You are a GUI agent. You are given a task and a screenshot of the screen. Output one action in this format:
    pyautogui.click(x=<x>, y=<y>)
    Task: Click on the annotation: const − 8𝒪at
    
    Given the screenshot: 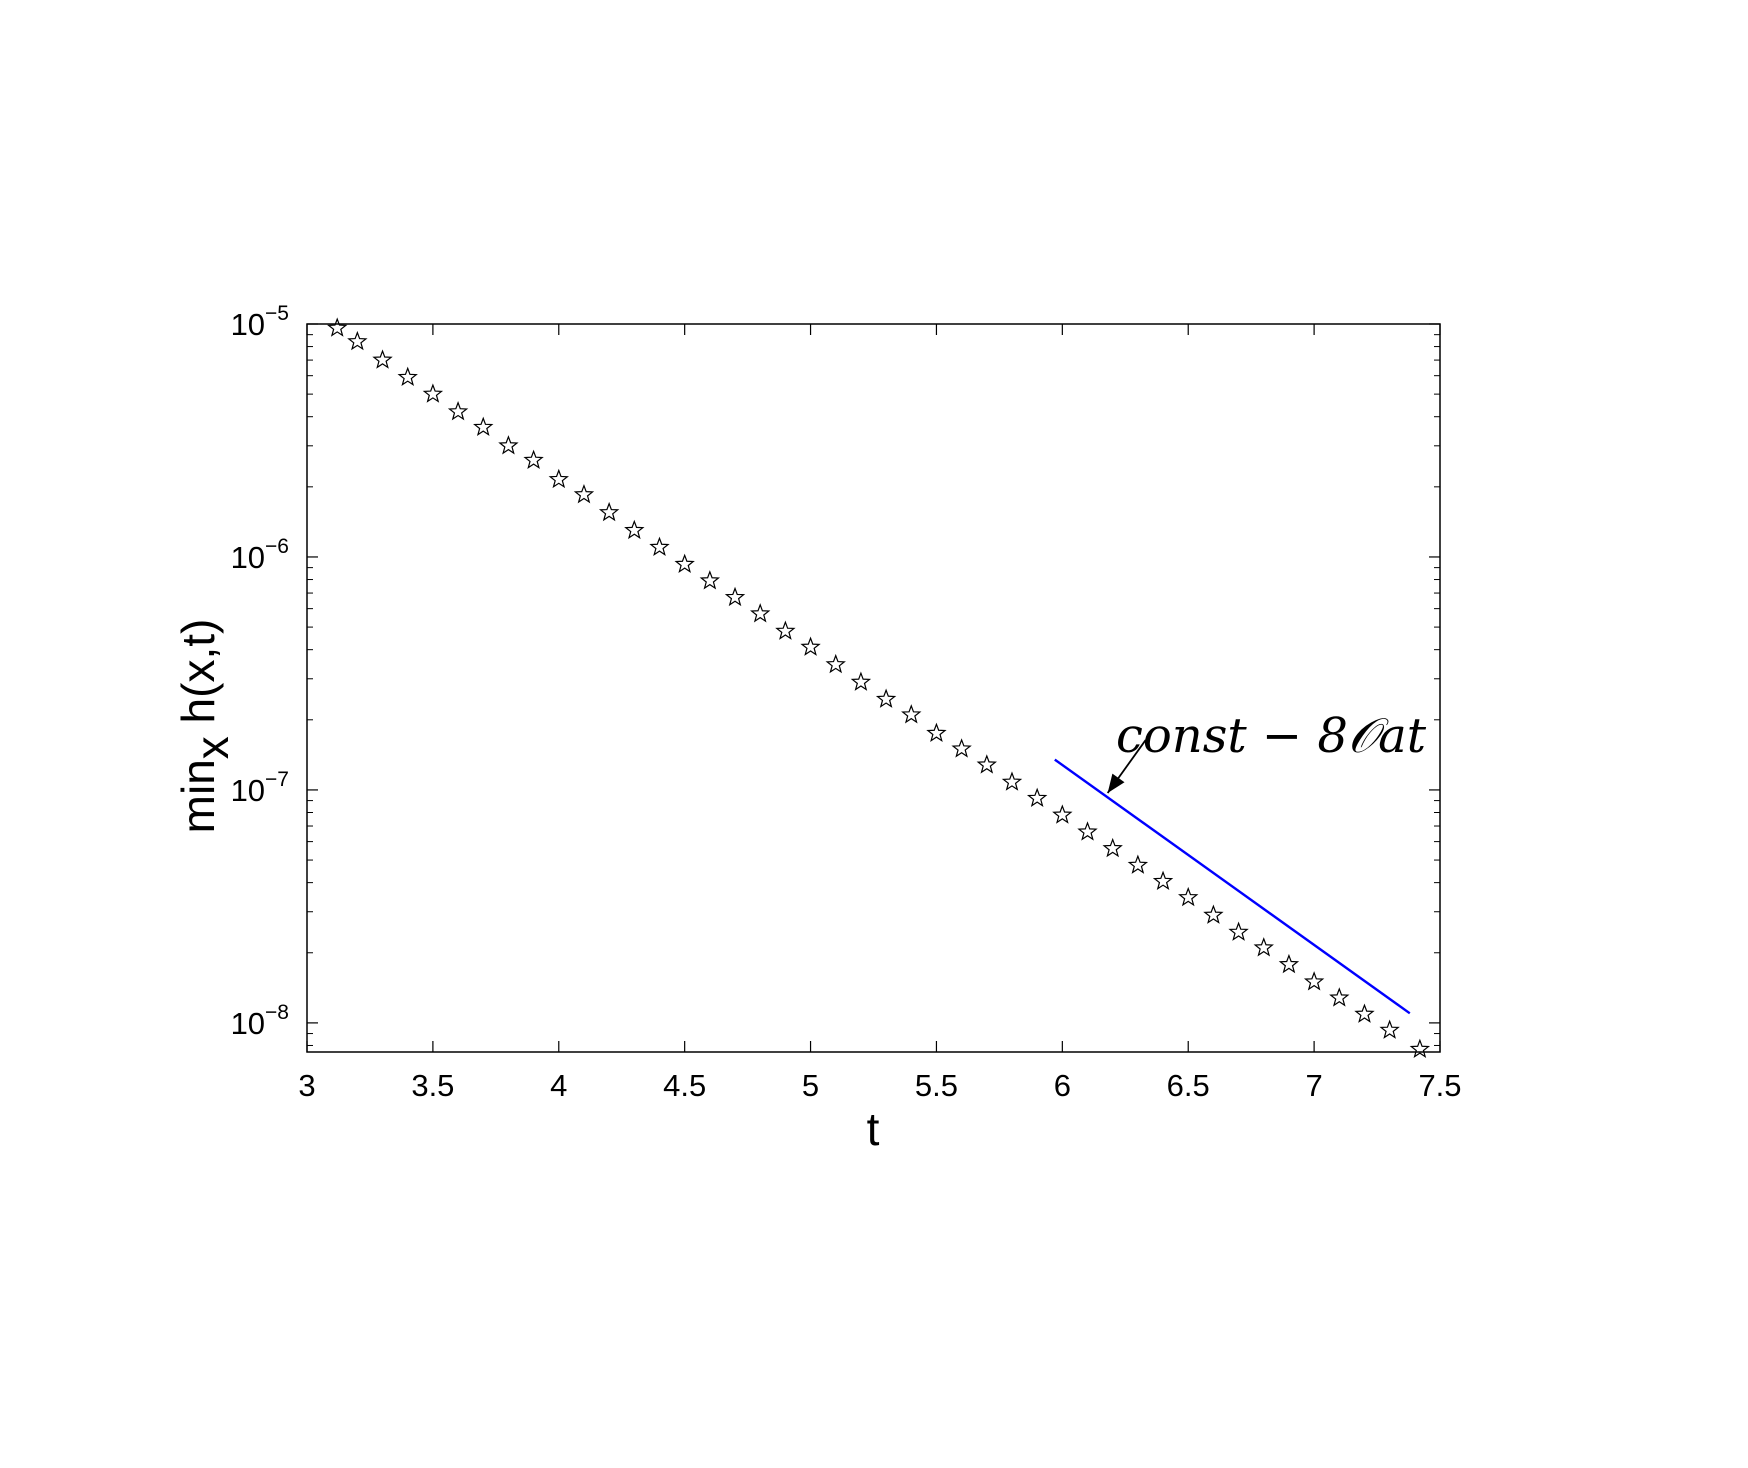 What is the action you would take?
    pyautogui.click(x=1266, y=751)
    